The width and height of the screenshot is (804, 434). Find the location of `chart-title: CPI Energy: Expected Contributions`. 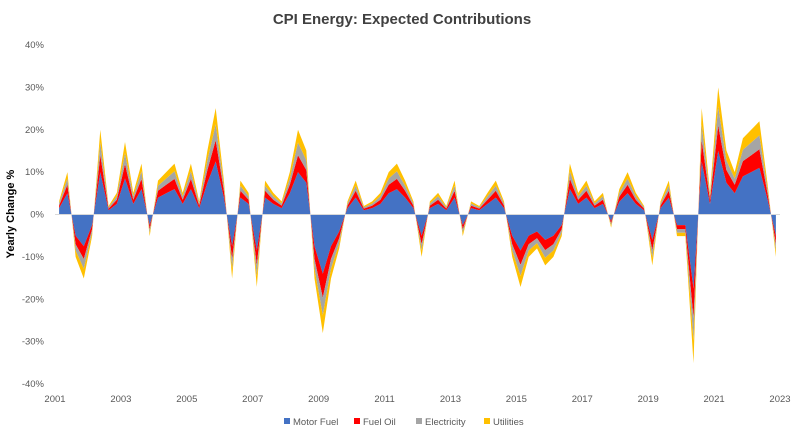

chart-title: CPI Energy: Expected Contributions is located at coordinates (402, 19).